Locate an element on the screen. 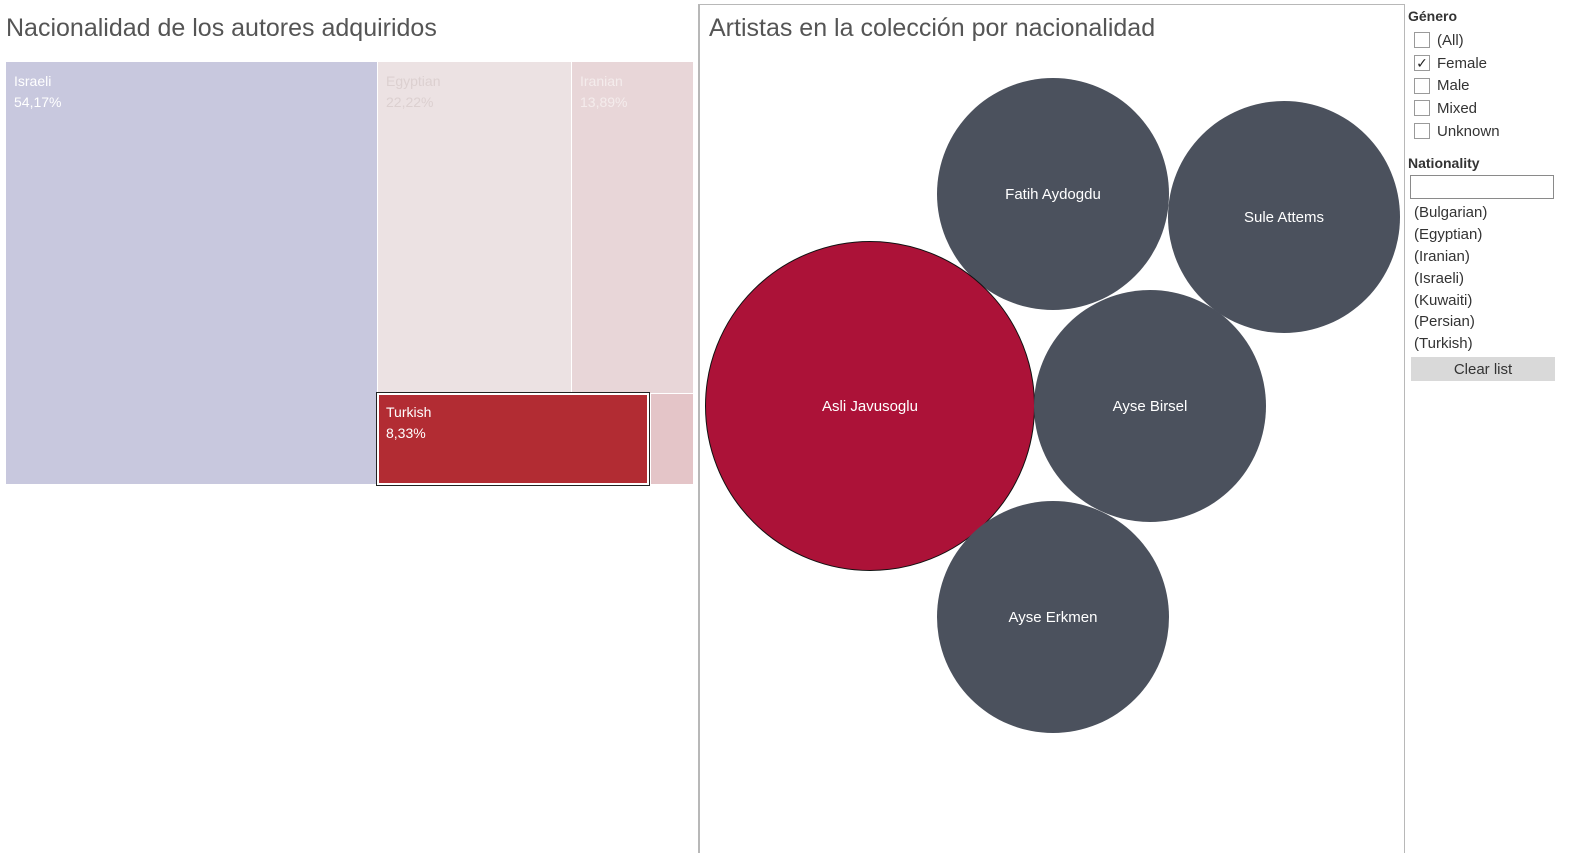 This screenshot has height=853, width=1587. treemap-title: Nacionalidad de los autores adquiridos is located at coordinates (221, 28).